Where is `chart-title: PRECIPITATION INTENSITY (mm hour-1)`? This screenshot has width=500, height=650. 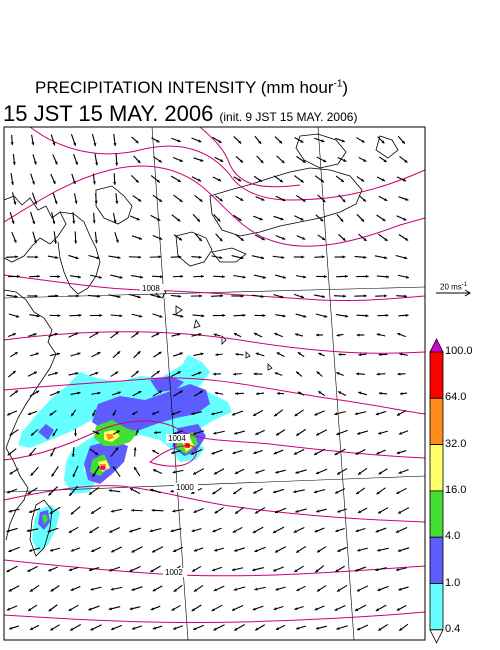
chart-title: PRECIPITATION INTENSITY (mm hour-1) is located at coordinates (191, 88).